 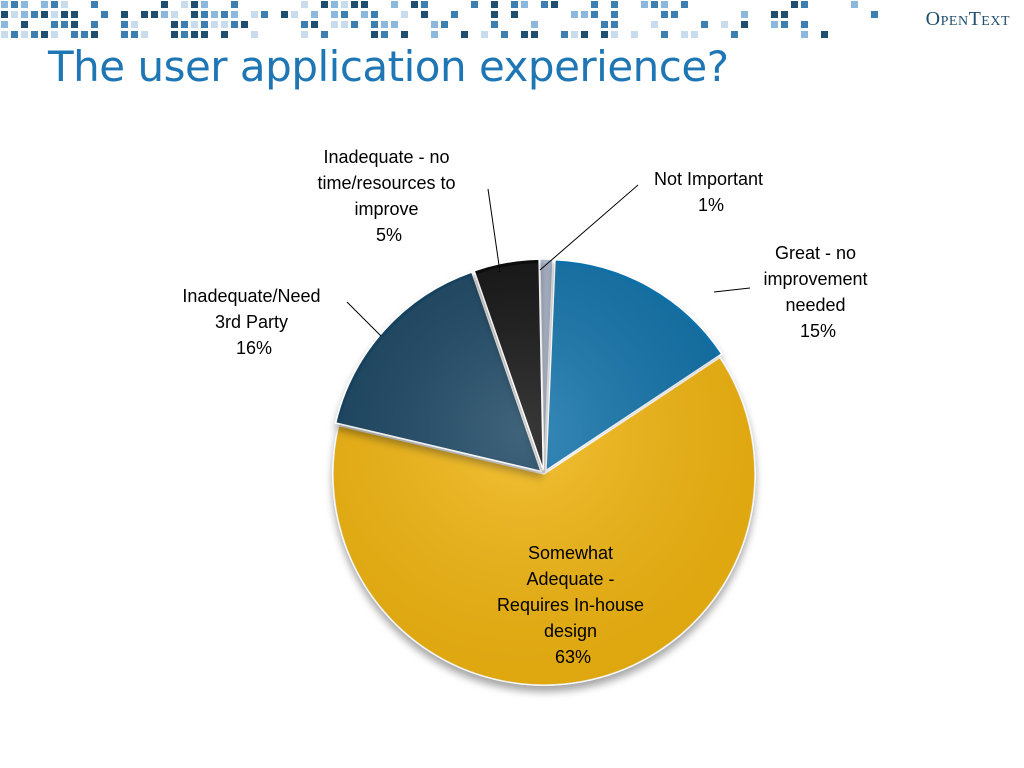 I want to click on slide-title: The user application experience?, so click(x=388, y=66).